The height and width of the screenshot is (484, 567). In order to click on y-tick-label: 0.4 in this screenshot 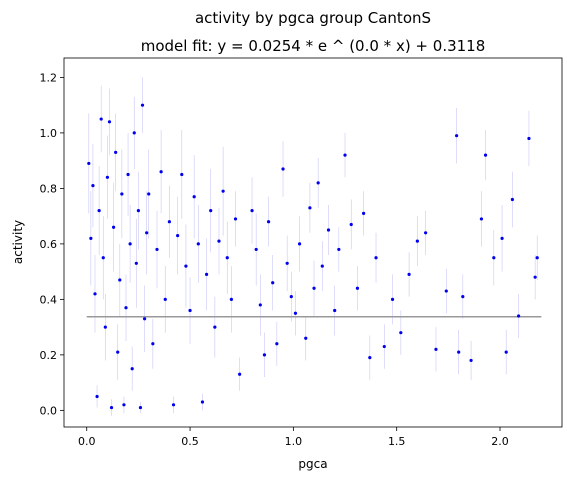, I will do `click(49, 299)`.